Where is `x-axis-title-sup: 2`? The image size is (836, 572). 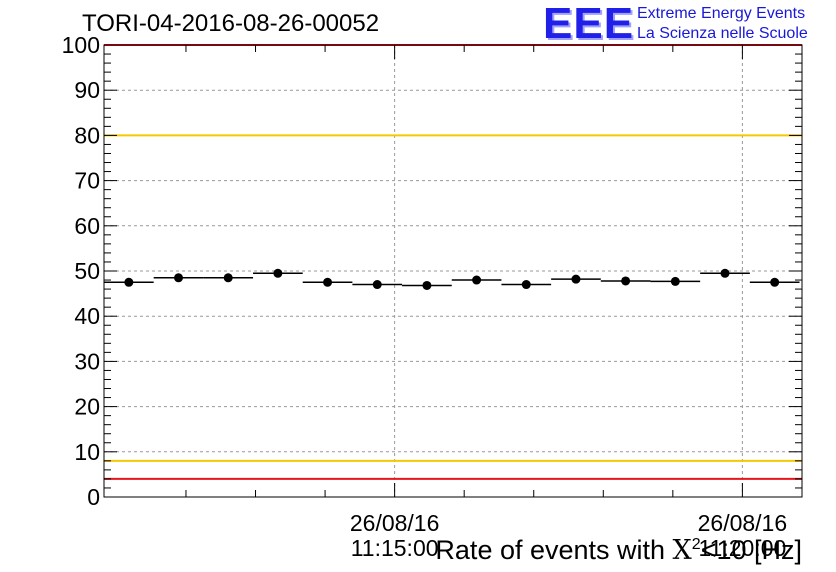 x-axis-title-sup: 2 is located at coordinates (696, 544).